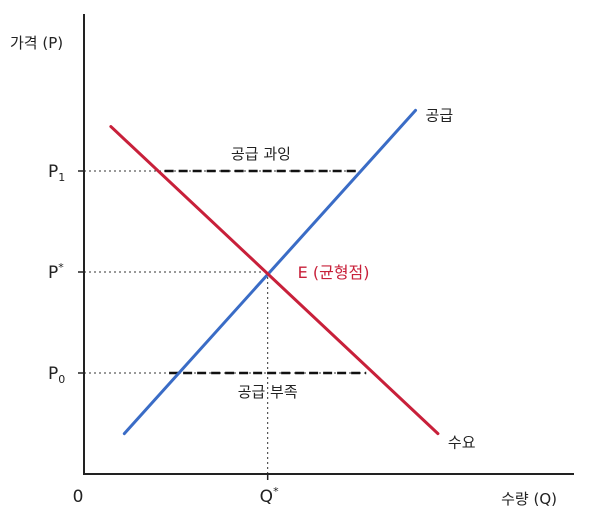  Describe the element at coordinates (529, 499) in the screenshot. I see `x-axis-title: 수량 (Q)` at that location.